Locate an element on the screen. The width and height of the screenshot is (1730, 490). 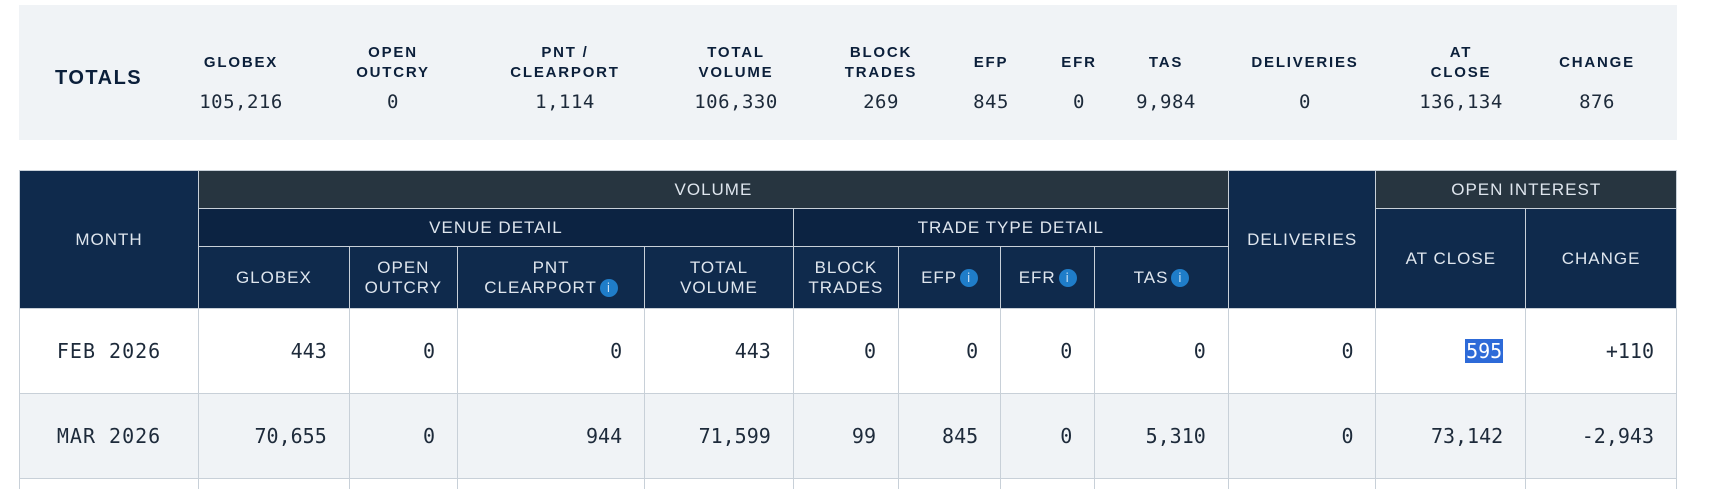
header-efp: EFP i is located at coordinates (950, 277).